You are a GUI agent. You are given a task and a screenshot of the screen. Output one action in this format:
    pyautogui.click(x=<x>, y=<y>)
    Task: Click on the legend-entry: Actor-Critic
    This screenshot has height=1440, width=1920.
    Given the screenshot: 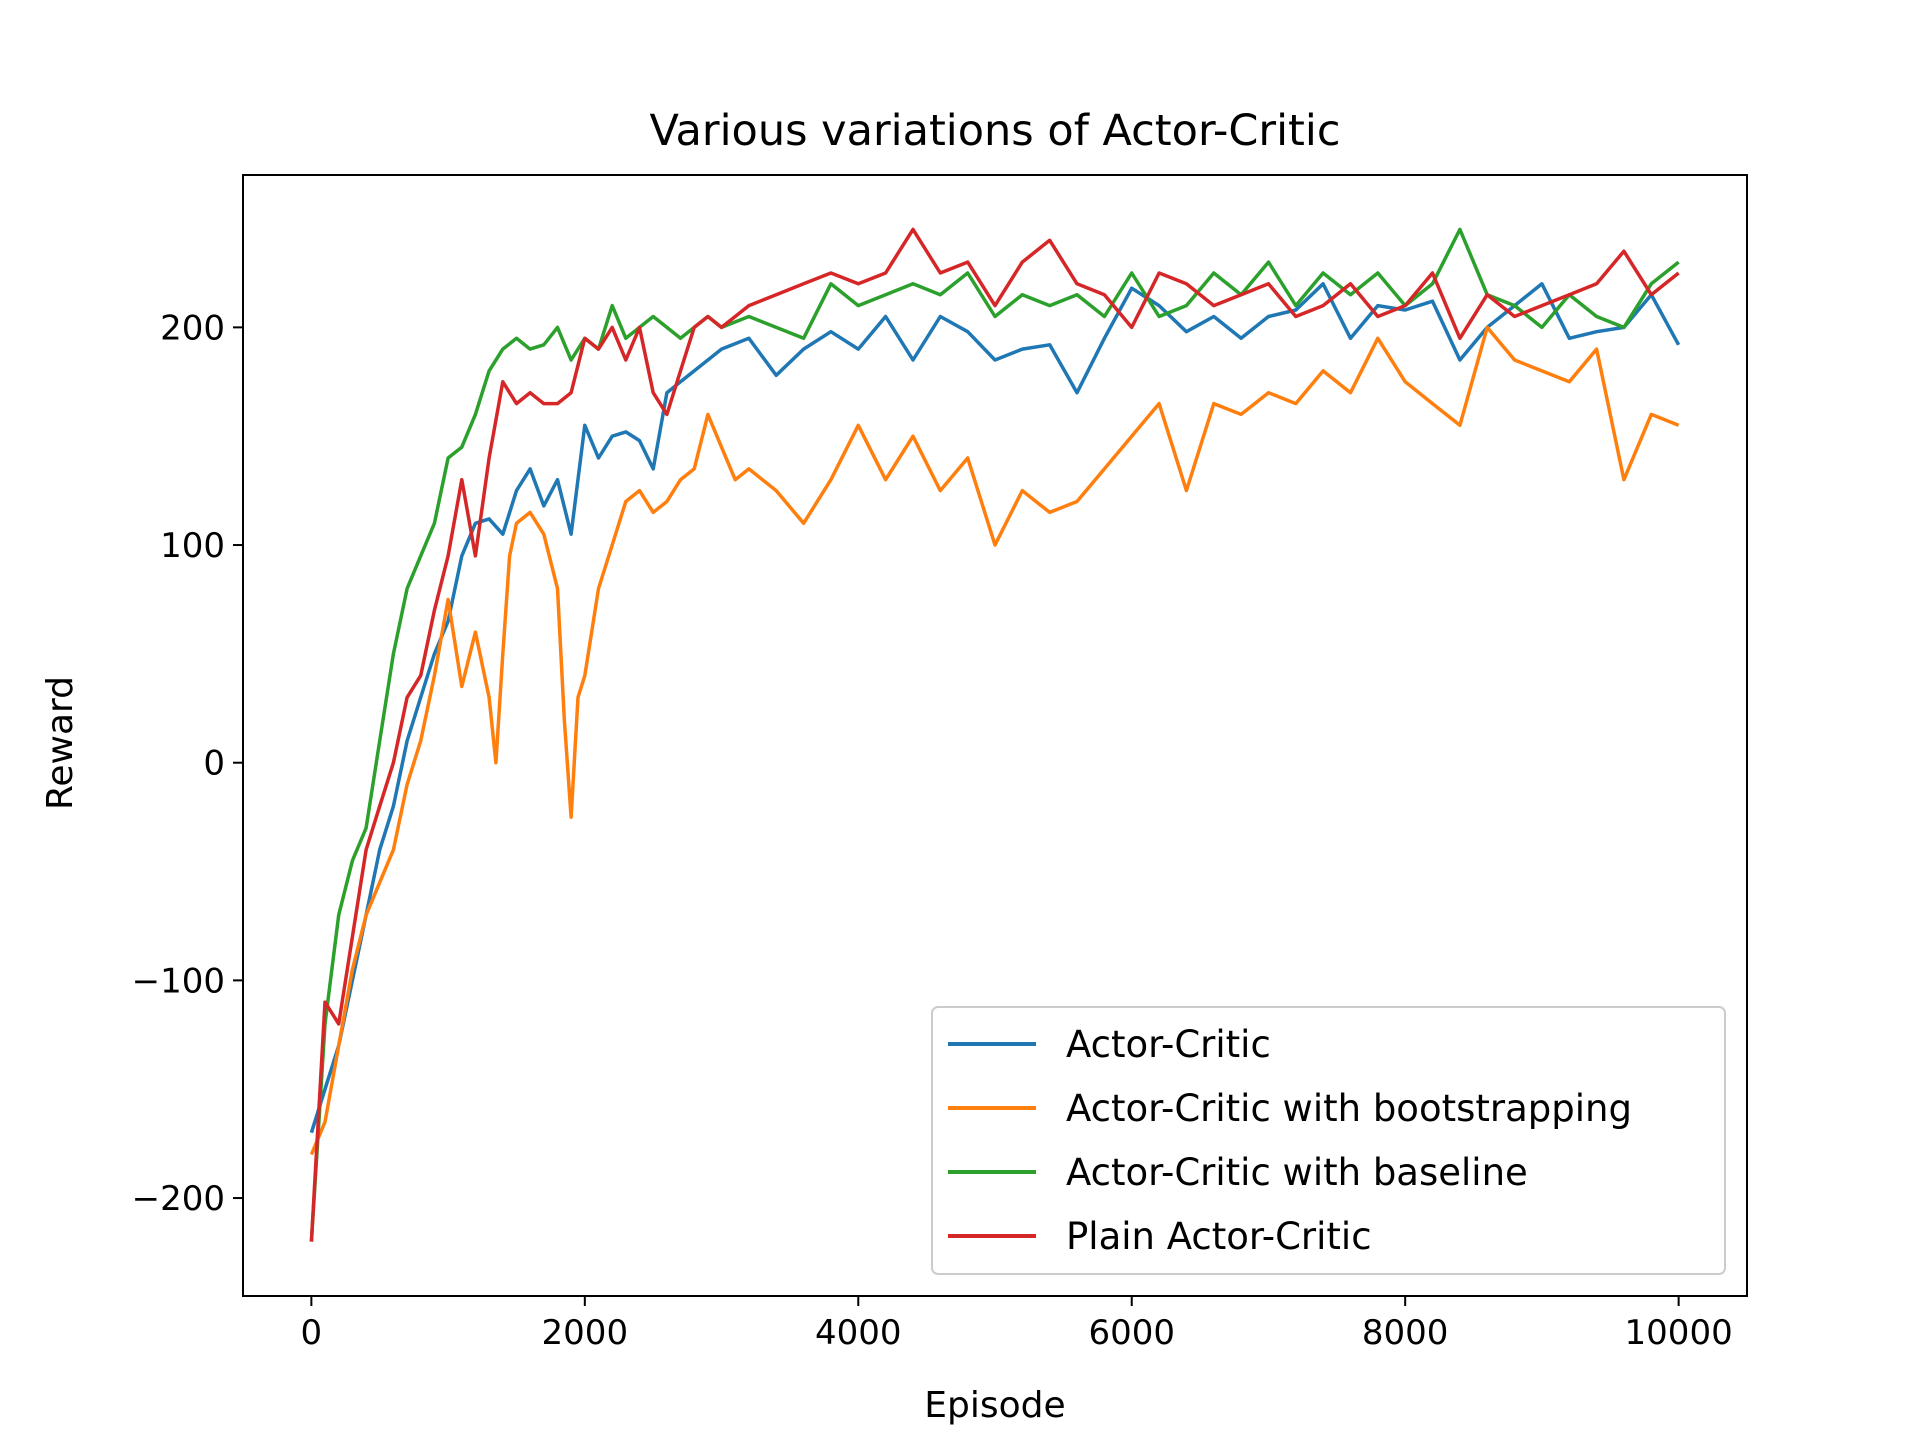 What is the action you would take?
    pyautogui.click(x=1168, y=1044)
    